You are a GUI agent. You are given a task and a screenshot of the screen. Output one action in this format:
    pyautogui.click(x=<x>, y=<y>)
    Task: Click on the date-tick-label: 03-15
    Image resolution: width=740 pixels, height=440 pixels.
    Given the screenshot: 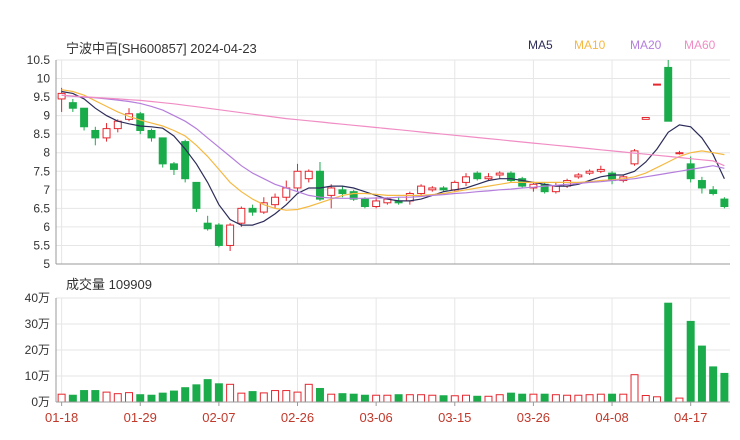 What is the action you would take?
    pyautogui.click(x=454, y=417)
    